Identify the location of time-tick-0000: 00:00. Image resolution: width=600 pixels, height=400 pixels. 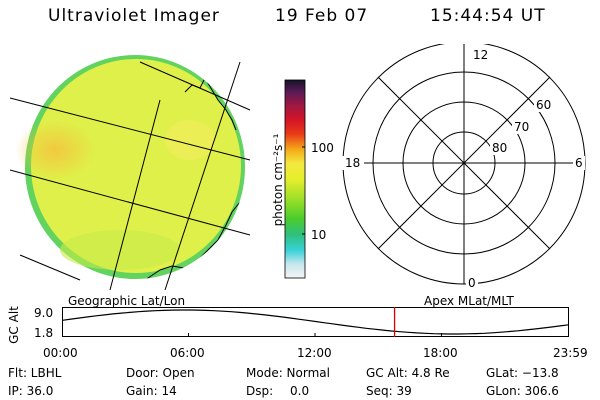
(60, 353).